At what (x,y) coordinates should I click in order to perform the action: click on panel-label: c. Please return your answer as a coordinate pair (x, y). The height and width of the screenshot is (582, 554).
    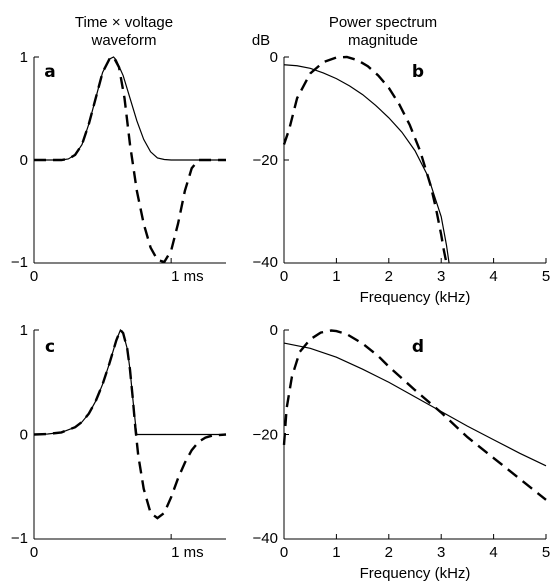
    Looking at the image, I should click on (50, 347).